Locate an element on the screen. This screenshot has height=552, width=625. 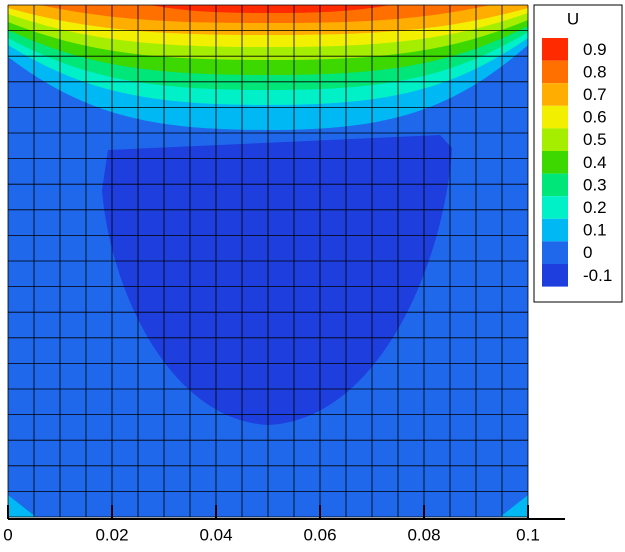
x-tick-label: 0.04 is located at coordinates (215, 534).